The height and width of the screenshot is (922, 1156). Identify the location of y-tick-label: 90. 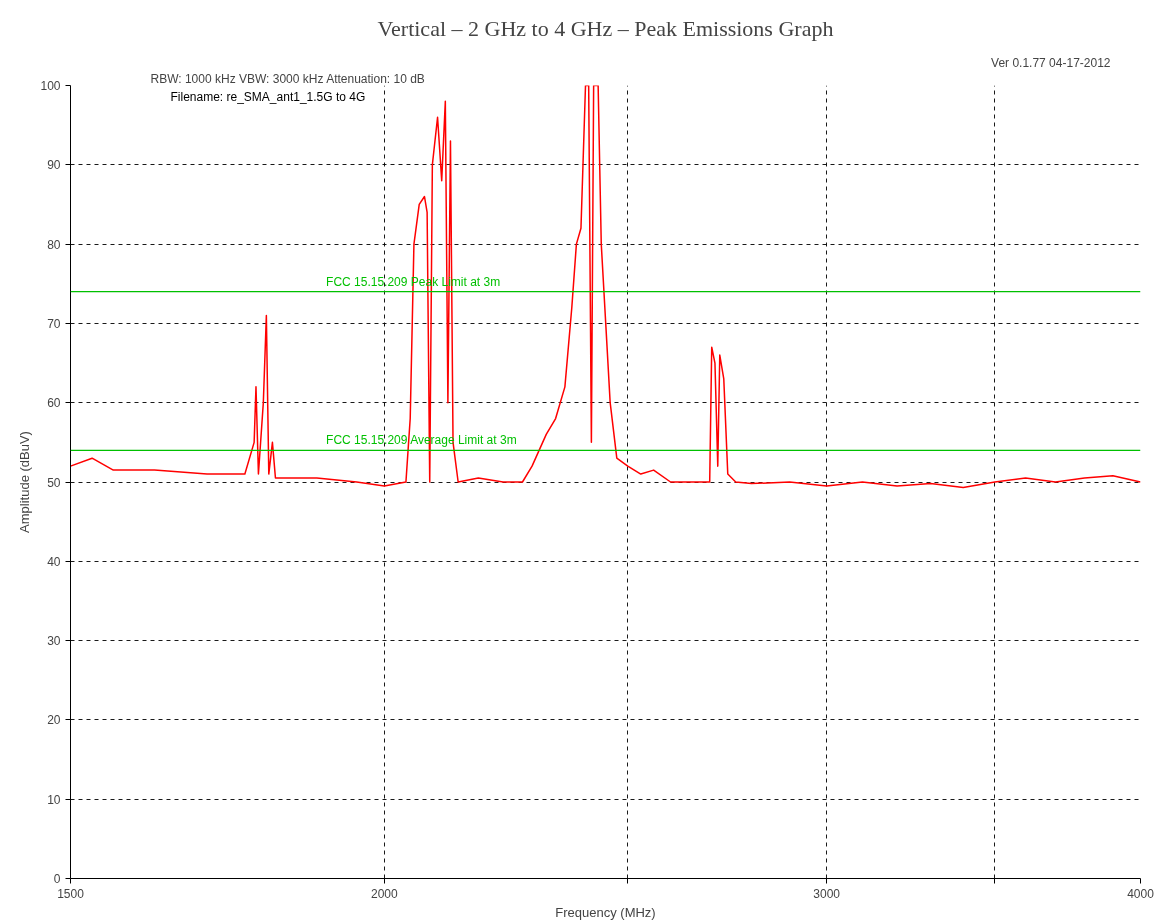
(54, 165).